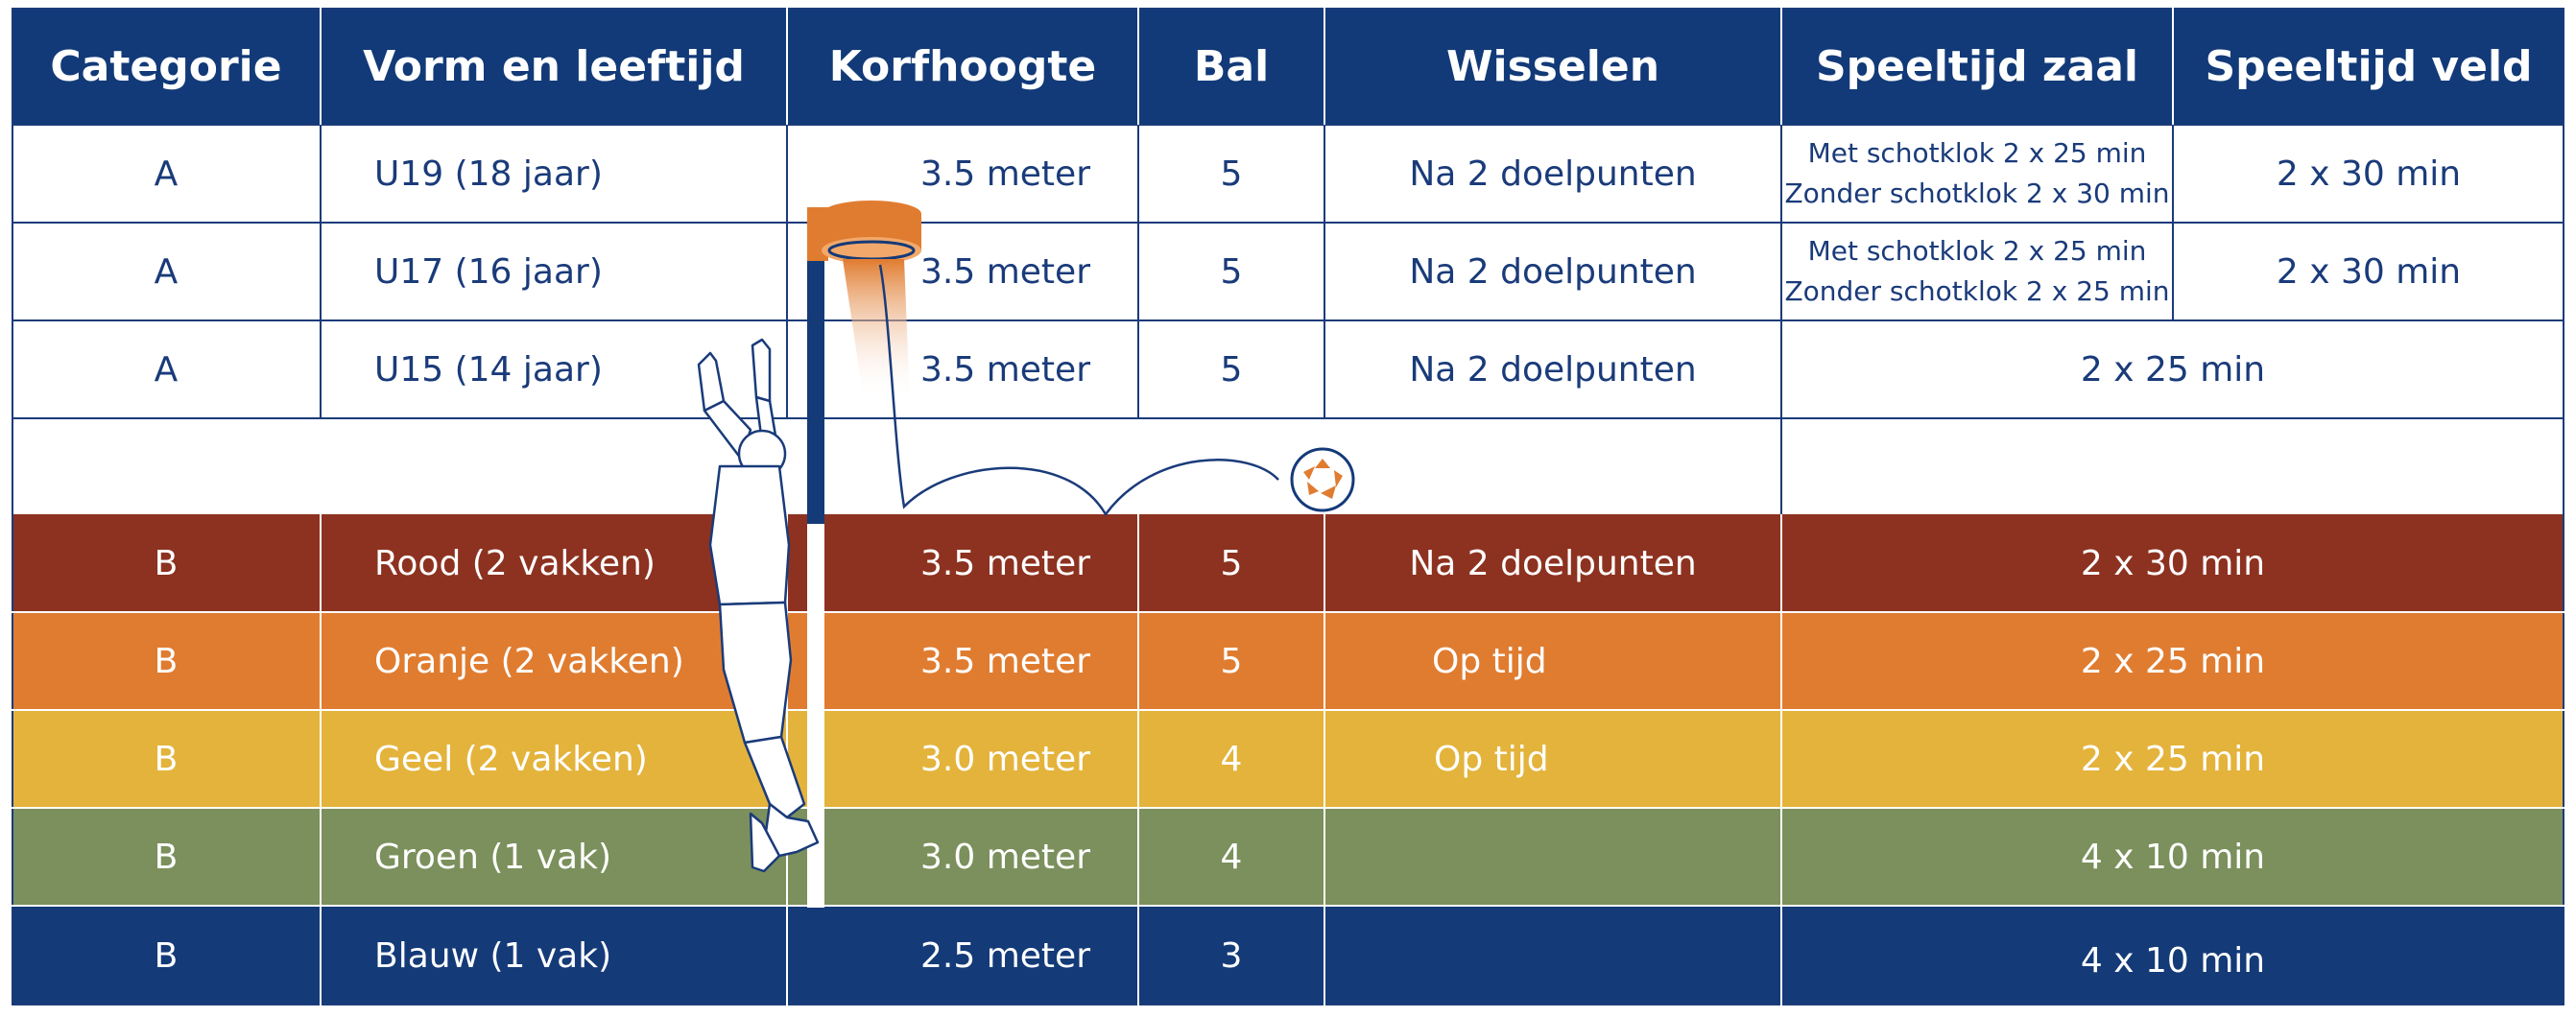 The width and height of the screenshot is (2576, 1017). I want to click on row-b-oranje-speeltijd: 2 x 25 min, so click(2172, 661).